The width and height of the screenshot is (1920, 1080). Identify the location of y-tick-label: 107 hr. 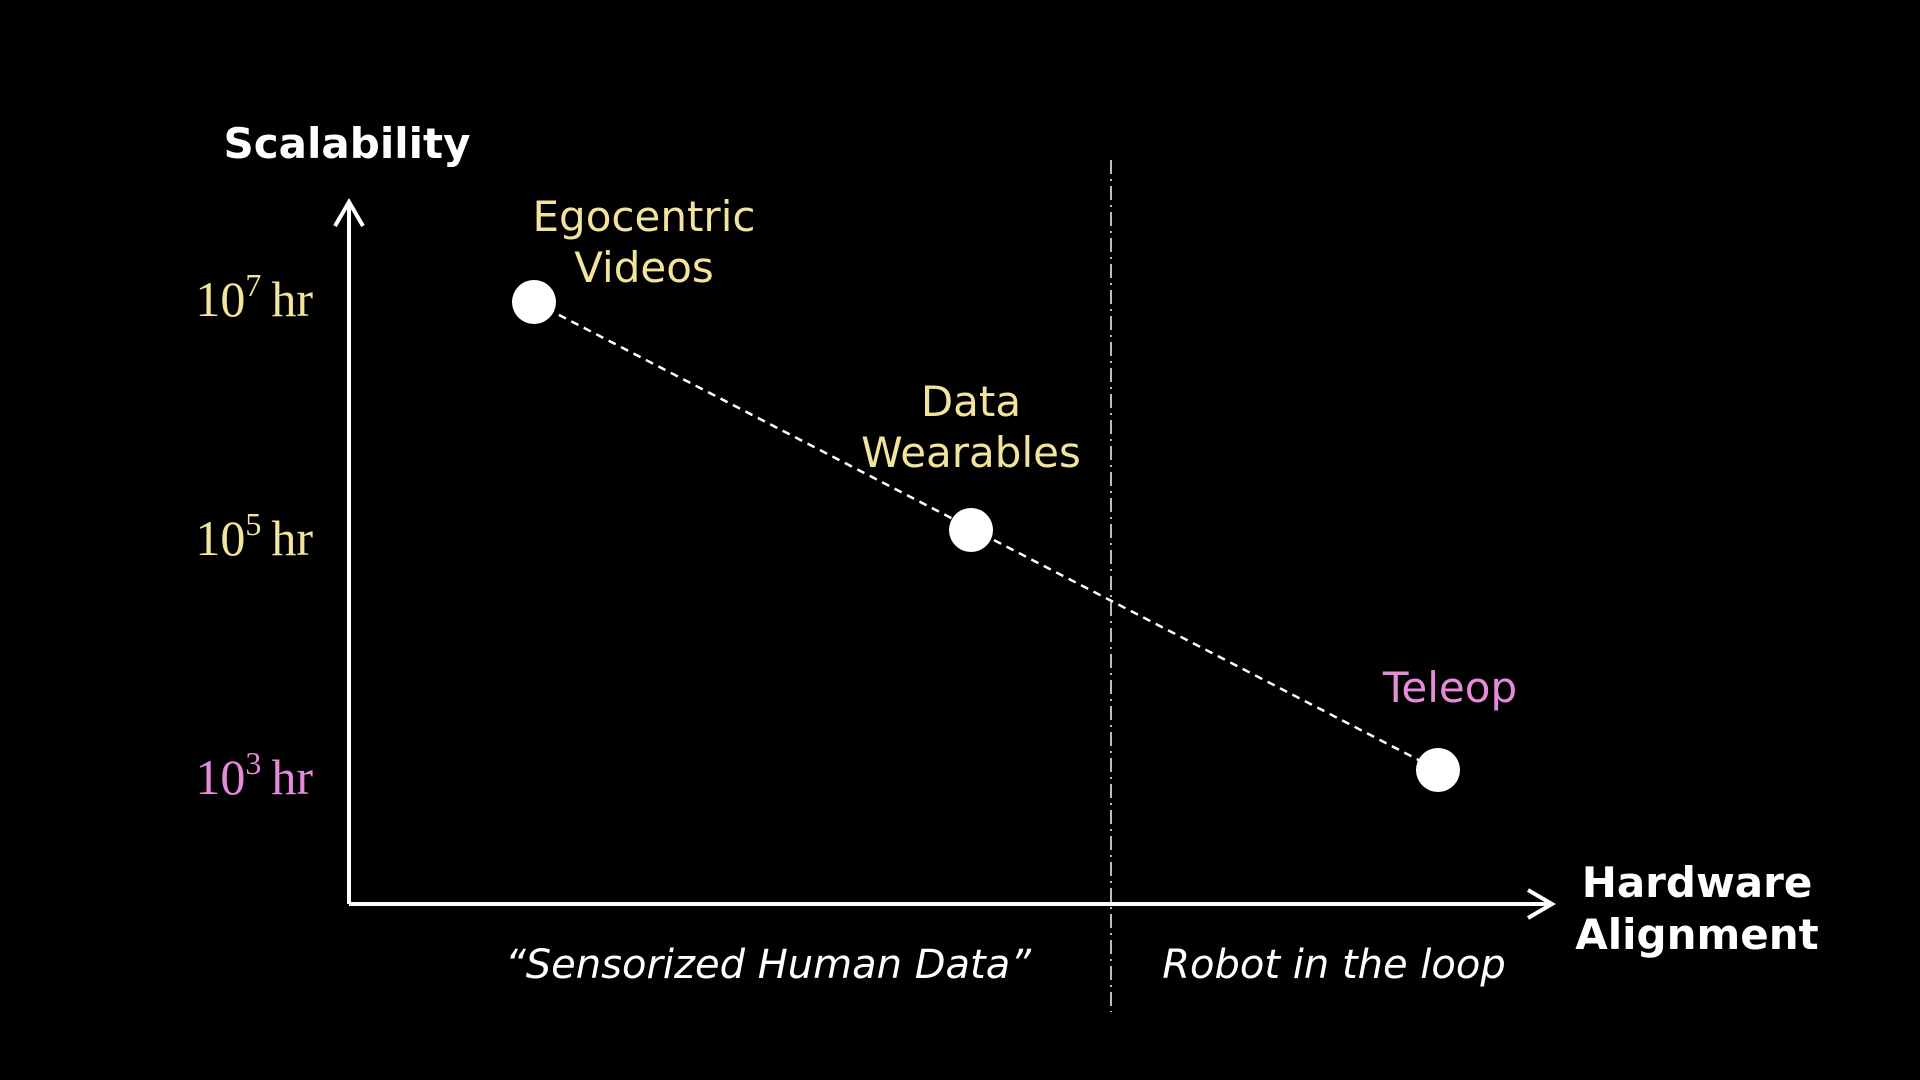
(254, 297).